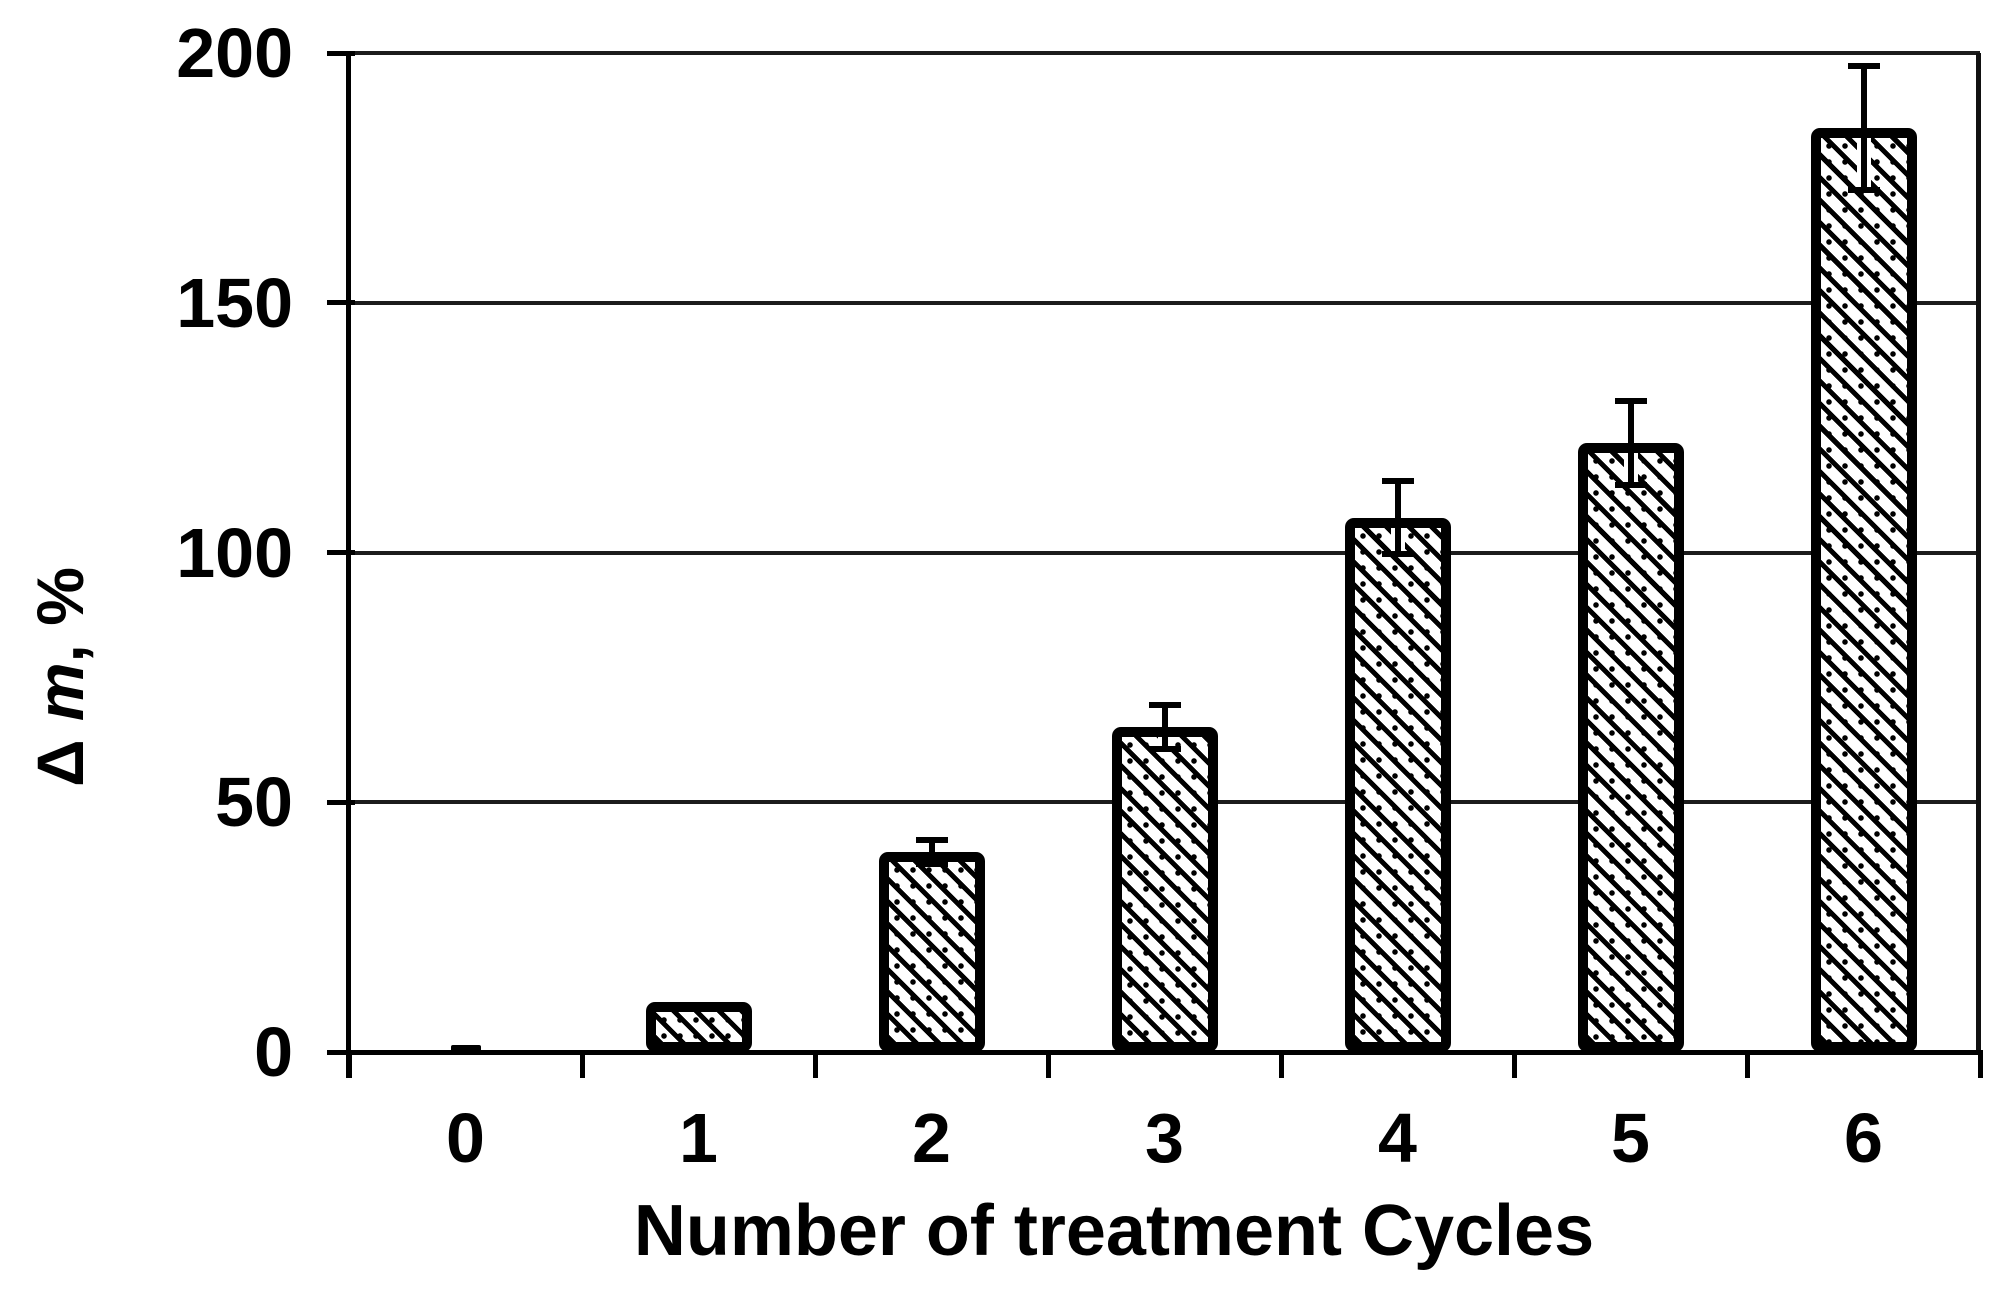  Describe the element at coordinates (254, 802) in the screenshot. I see `y-tick-label-50: 50` at that location.